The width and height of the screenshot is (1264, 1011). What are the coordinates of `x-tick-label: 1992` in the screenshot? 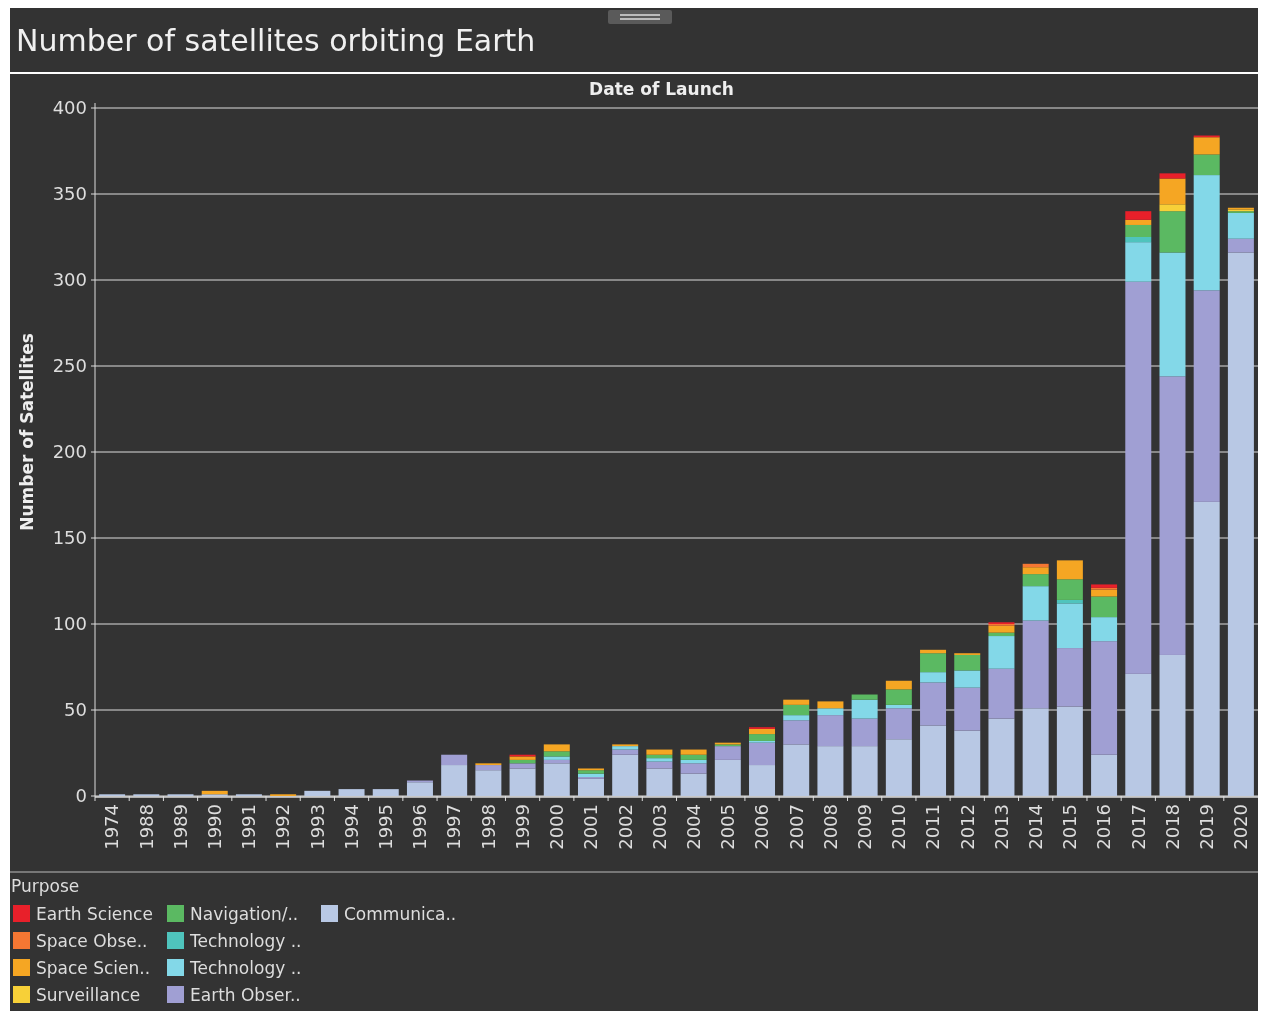 It's located at (283, 827).